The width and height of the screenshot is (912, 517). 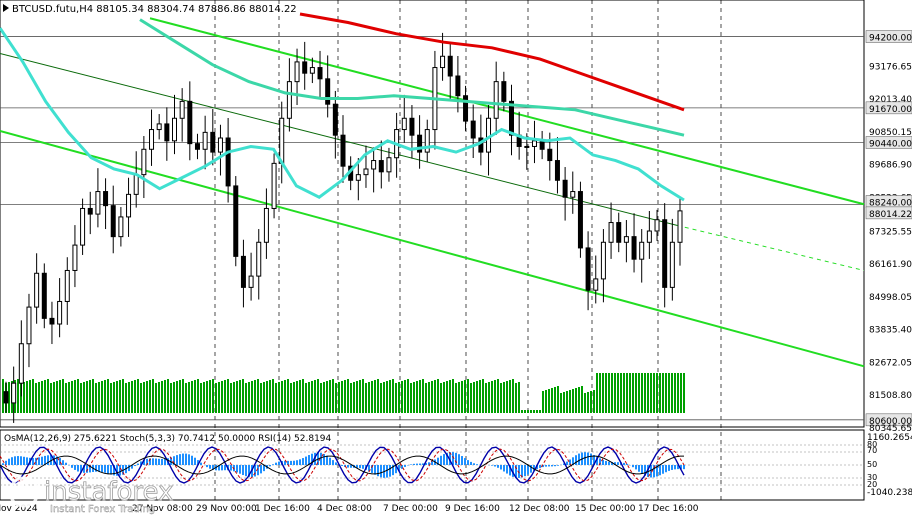 What do you see at coordinates (890, 204) in the screenshot?
I see `price-tick-label: 88240.00` at bounding box center [890, 204].